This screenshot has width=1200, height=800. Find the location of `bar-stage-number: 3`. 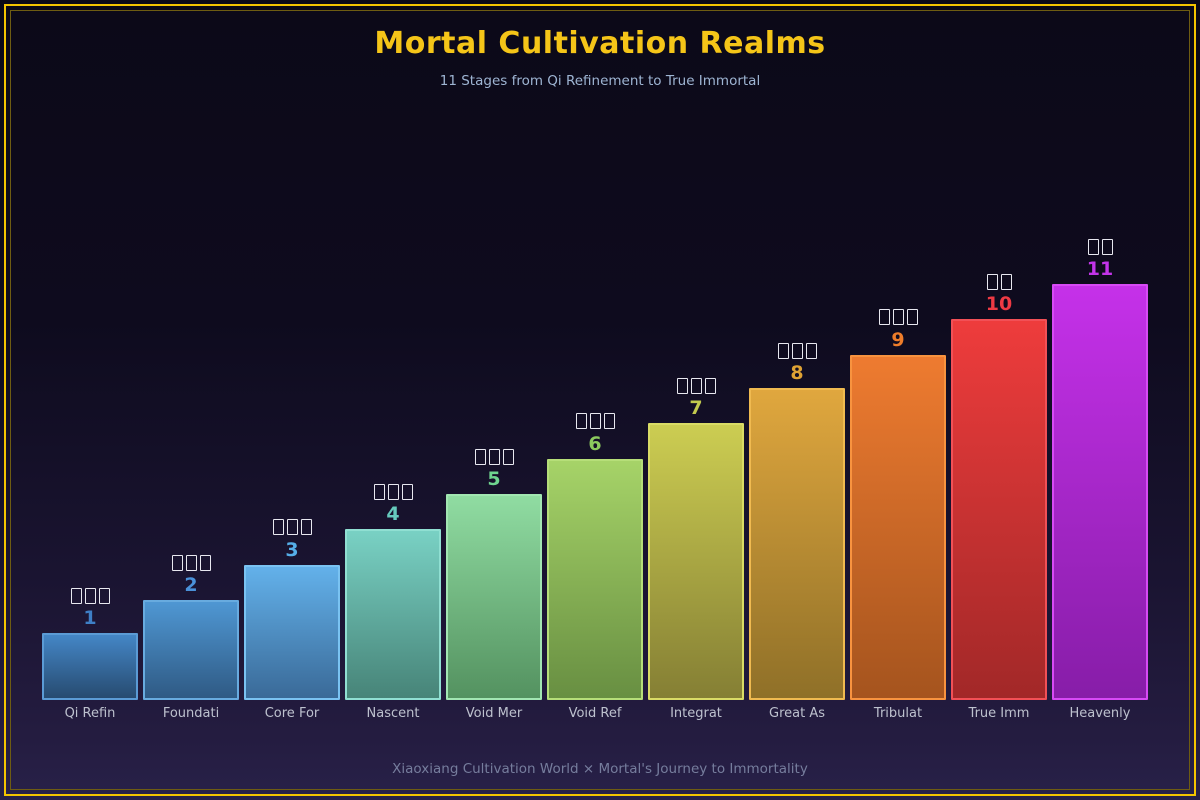

bar-stage-number: 3 is located at coordinates (292, 549).